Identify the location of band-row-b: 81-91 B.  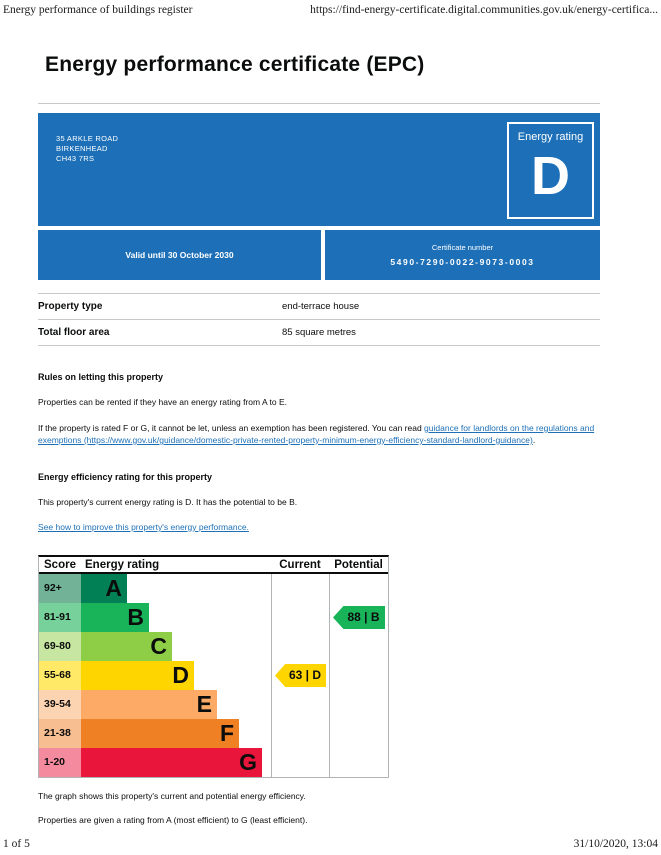
(213, 617).